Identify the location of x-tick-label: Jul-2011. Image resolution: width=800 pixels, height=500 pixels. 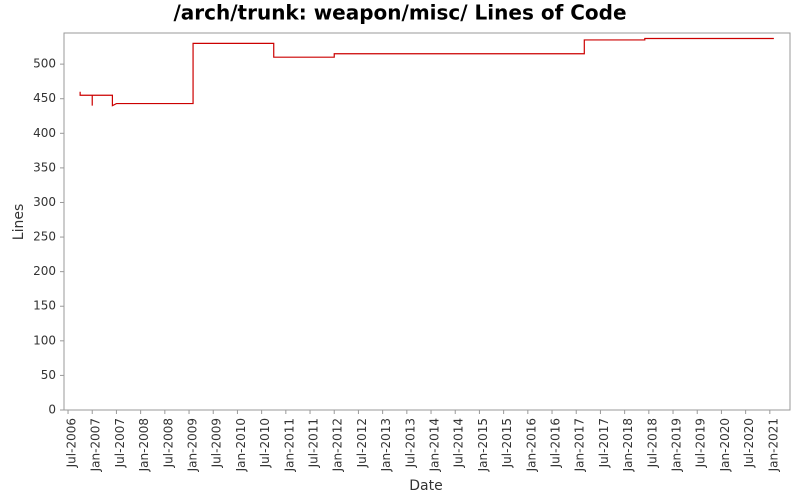
(314, 443).